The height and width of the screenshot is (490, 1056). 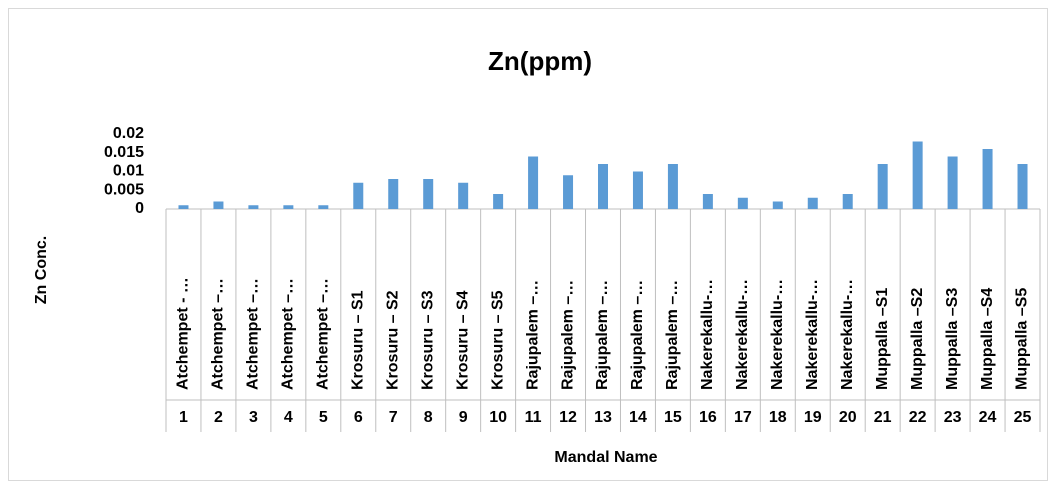 What do you see at coordinates (498, 417) in the screenshot?
I see `category-number: 10` at bounding box center [498, 417].